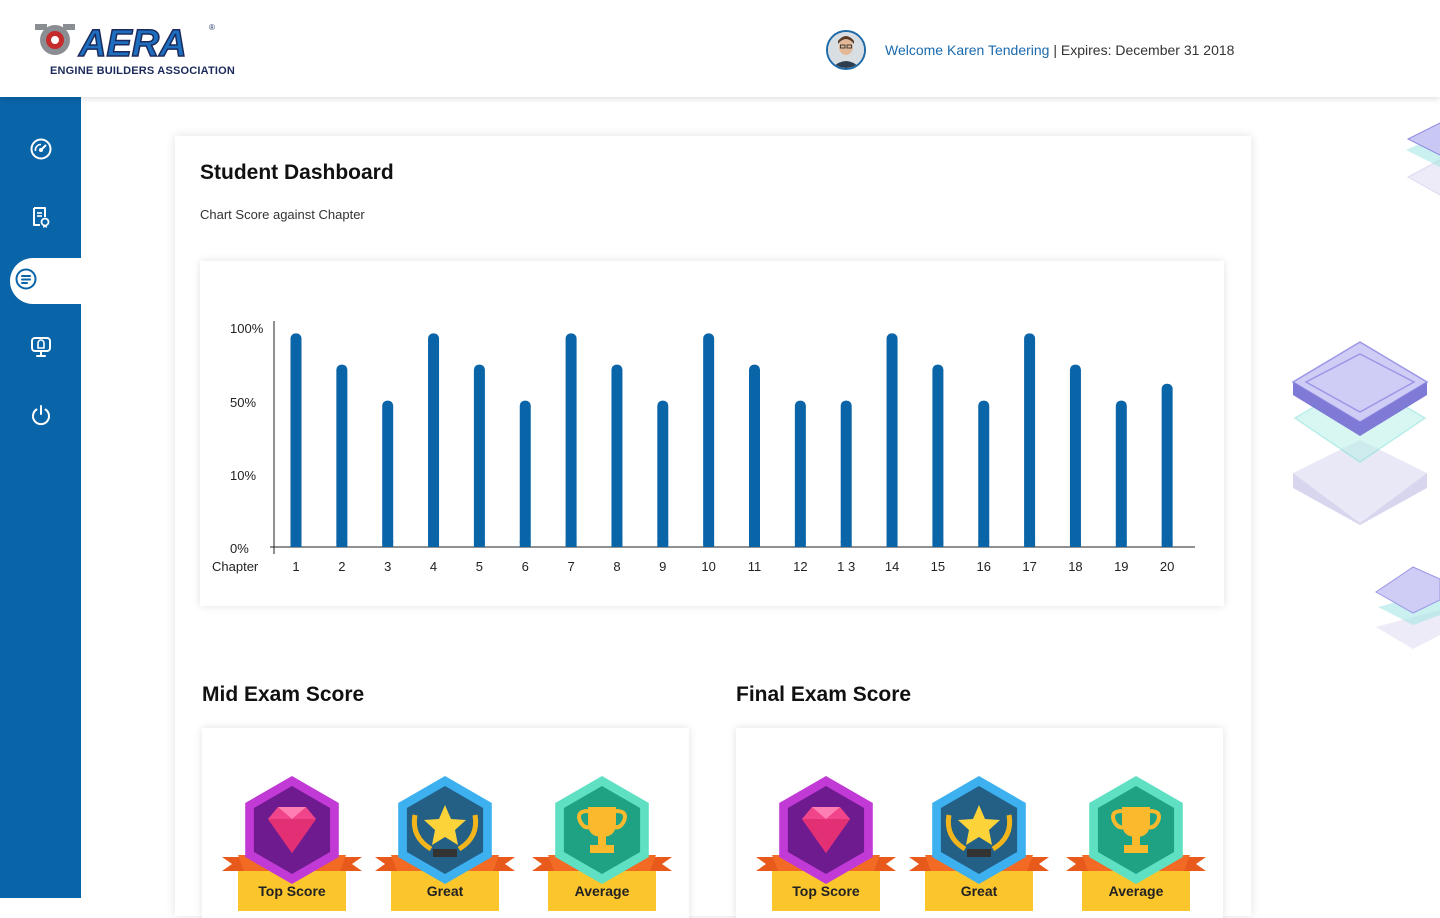  Describe the element at coordinates (662, 566) in the screenshot. I see `x-tick-label: 9` at that location.